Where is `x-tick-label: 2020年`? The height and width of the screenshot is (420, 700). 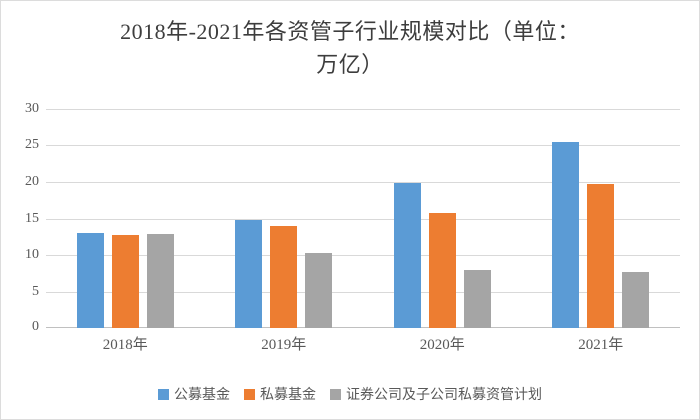
x-tick-label: 2020年 is located at coordinates (442, 345).